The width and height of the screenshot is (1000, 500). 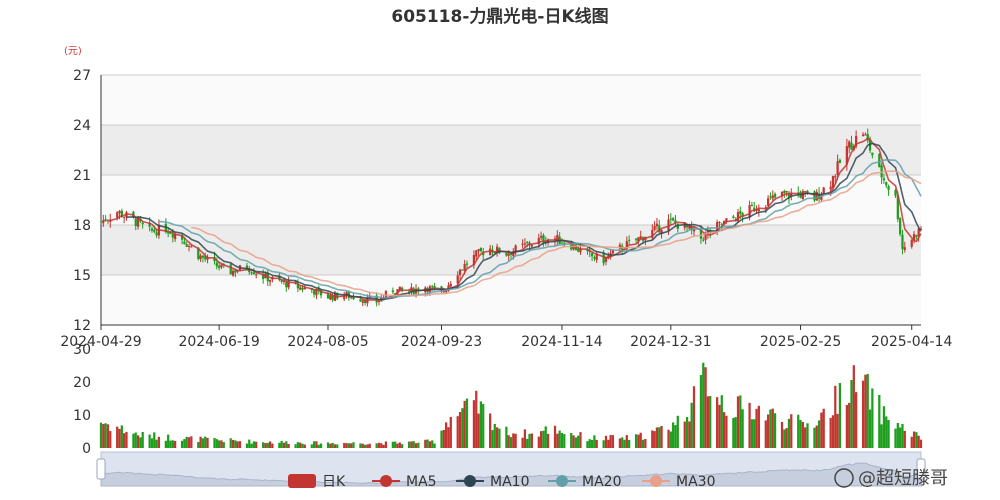 What do you see at coordinates (678, 482) in the screenshot?
I see `legend-item-ma30: MA30` at bounding box center [678, 482].